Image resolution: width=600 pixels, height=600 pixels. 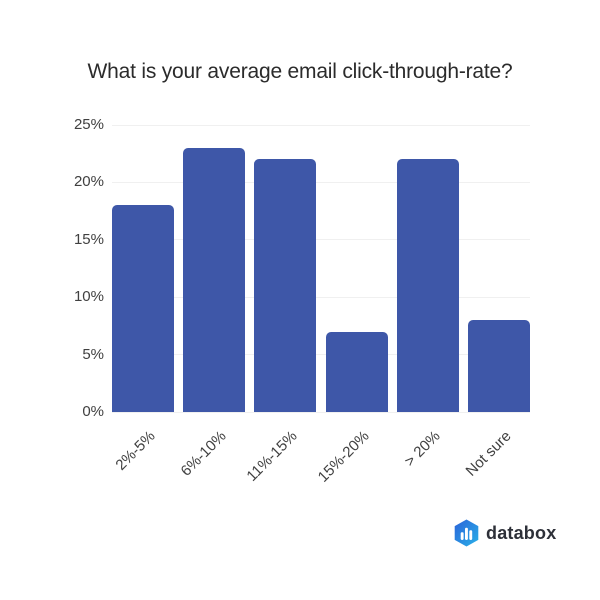 What do you see at coordinates (272, 456) in the screenshot?
I see `x-axis-label: 11%-15%` at bounding box center [272, 456].